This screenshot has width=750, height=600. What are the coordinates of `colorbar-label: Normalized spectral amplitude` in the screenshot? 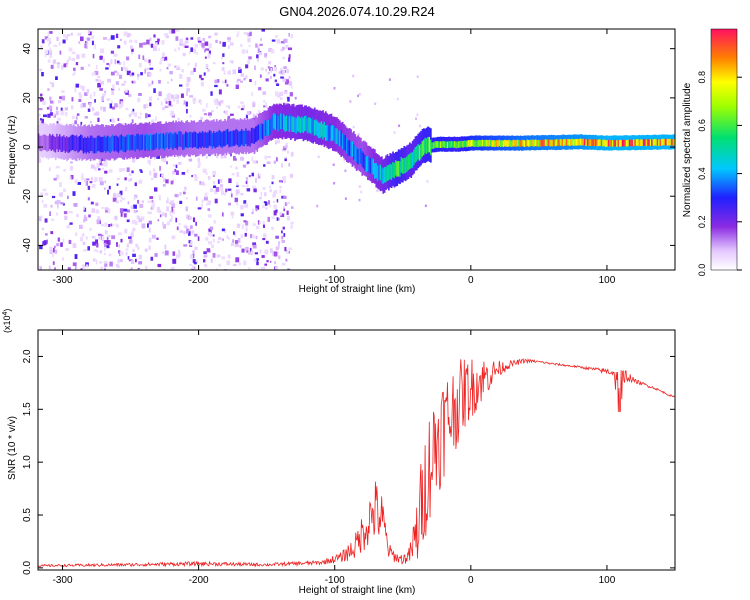 It's located at (687, 149).